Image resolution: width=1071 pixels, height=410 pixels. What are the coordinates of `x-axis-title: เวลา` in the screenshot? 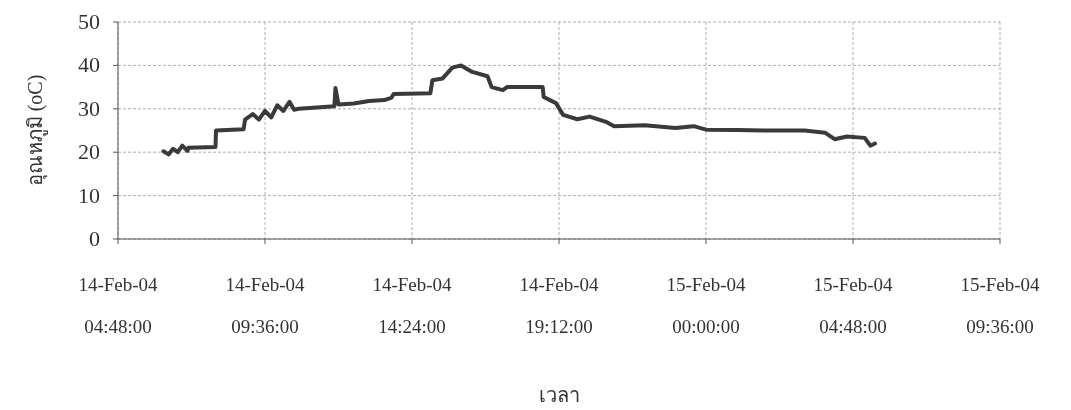 It's located at (559, 395).